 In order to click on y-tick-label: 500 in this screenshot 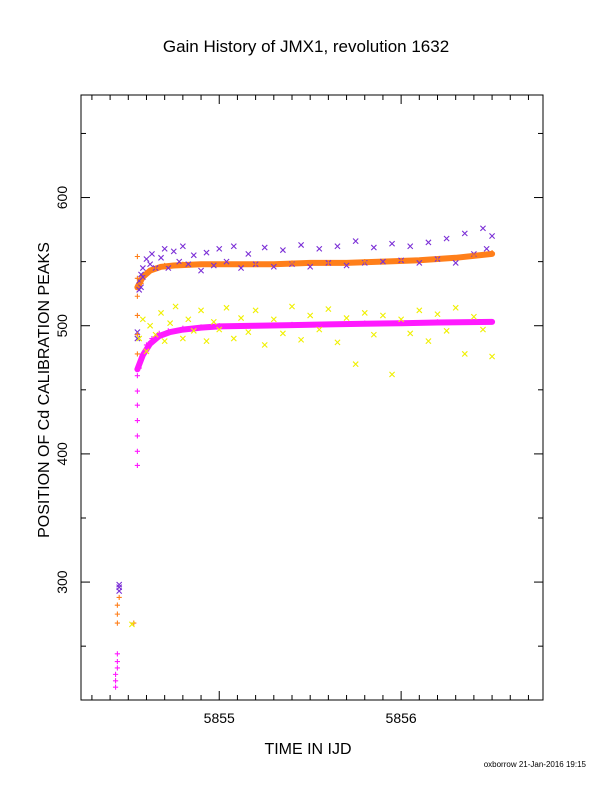, I will do `click(62, 326)`.